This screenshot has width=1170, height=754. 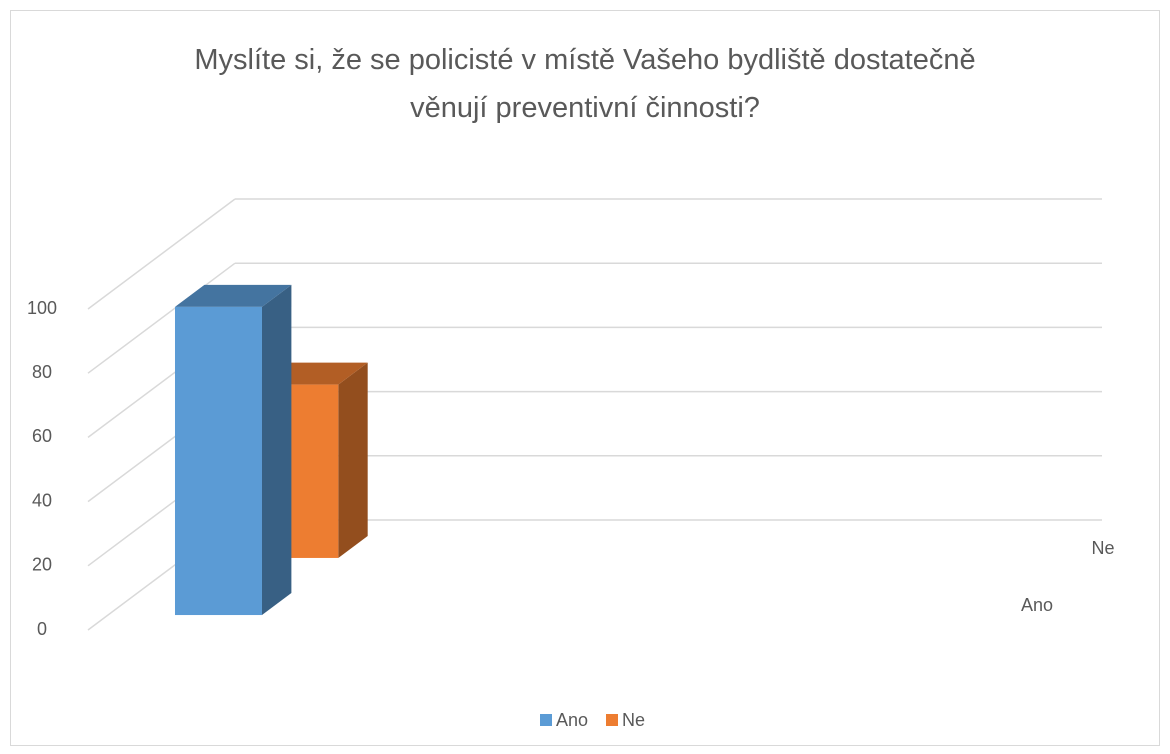 What do you see at coordinates (1037, 605) in the screenshot?
I see `depth-label: Ano` at bounding box center [1037, 605].